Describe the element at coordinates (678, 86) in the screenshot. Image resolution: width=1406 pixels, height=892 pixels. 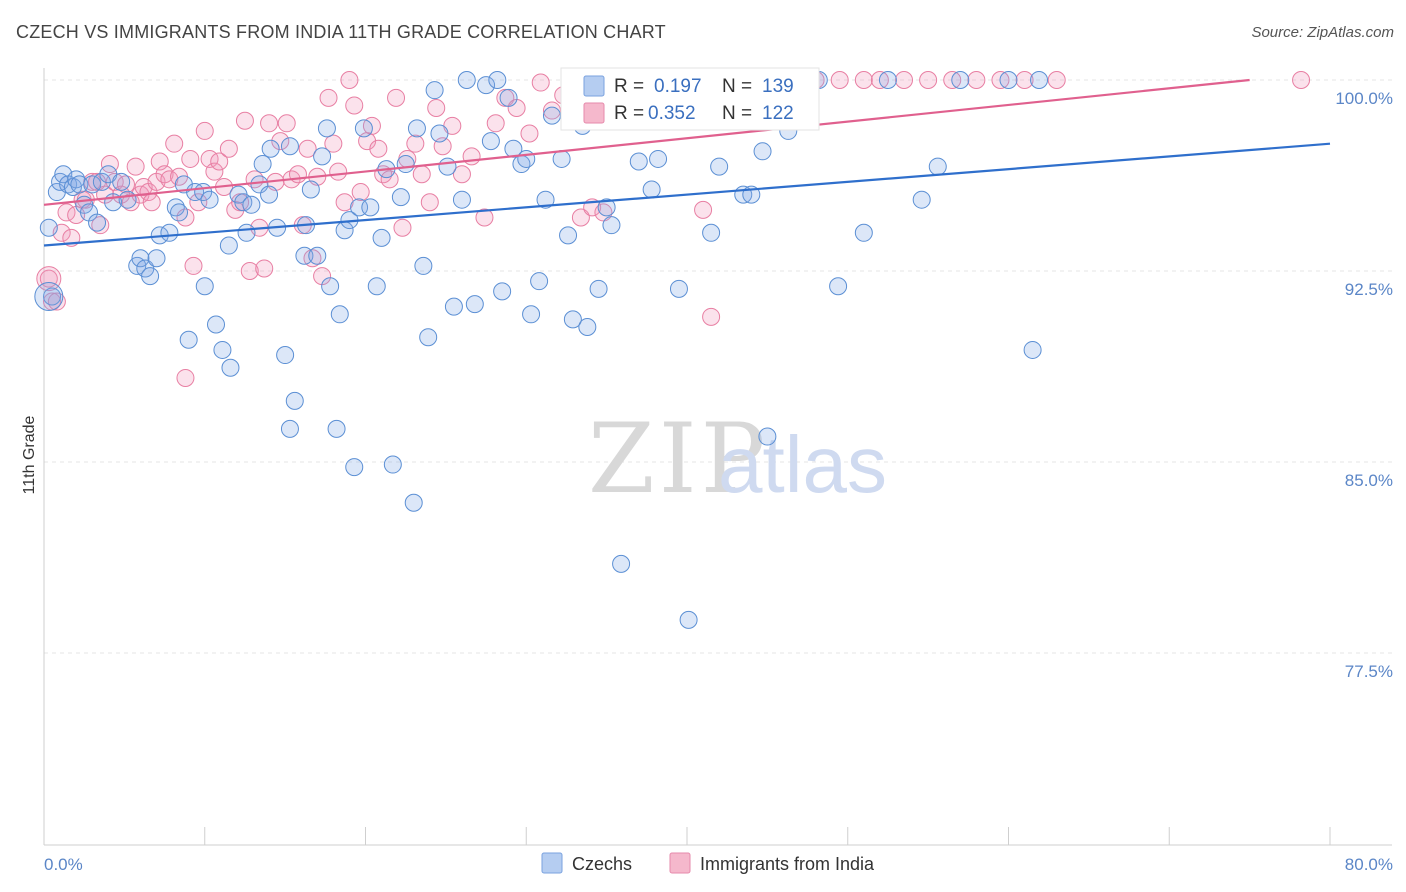
I see `legend-r-czechs: 0.197` at that location.